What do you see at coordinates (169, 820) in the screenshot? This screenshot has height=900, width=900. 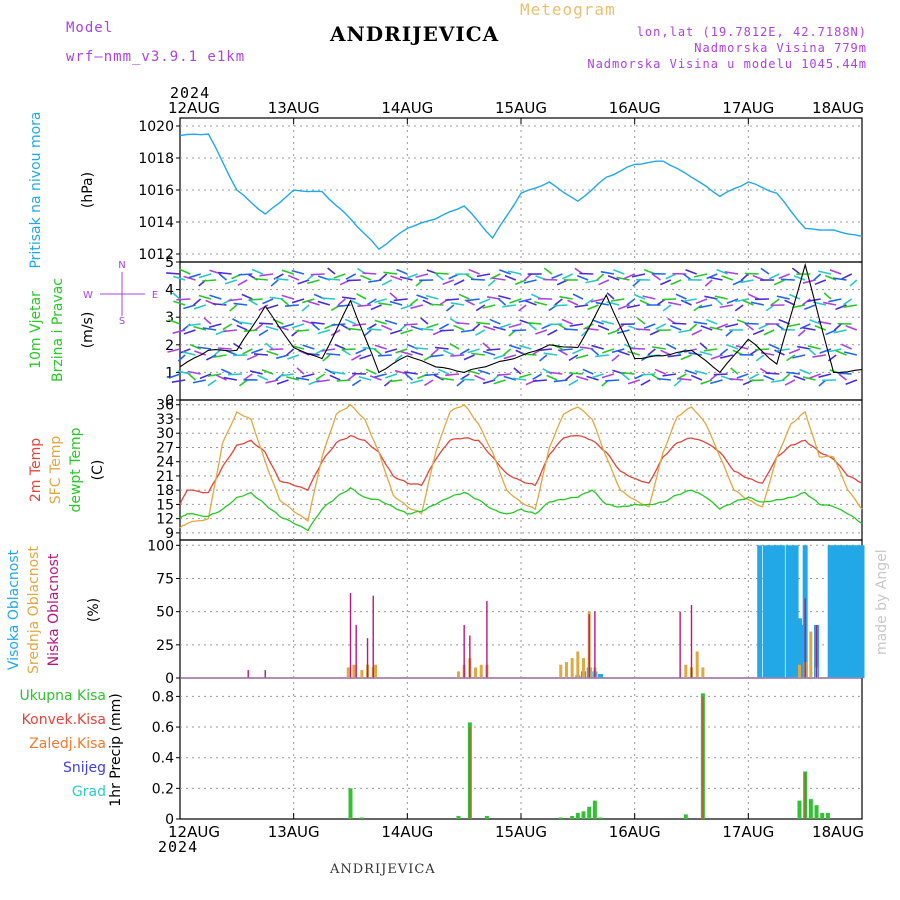 I see `precip-y-tick-label: 0` at bounding box center [169, 820].